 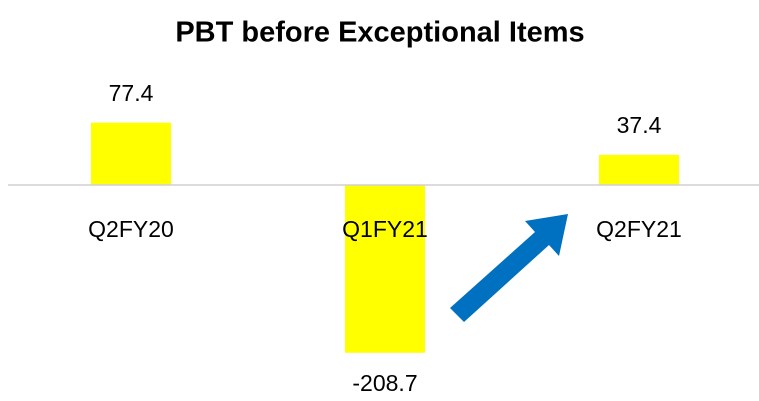 What do you see at coordinates (131, 229) in the screenshot?
I see `x-tick-label: Q2FY20` at bounding box center [131, 229].